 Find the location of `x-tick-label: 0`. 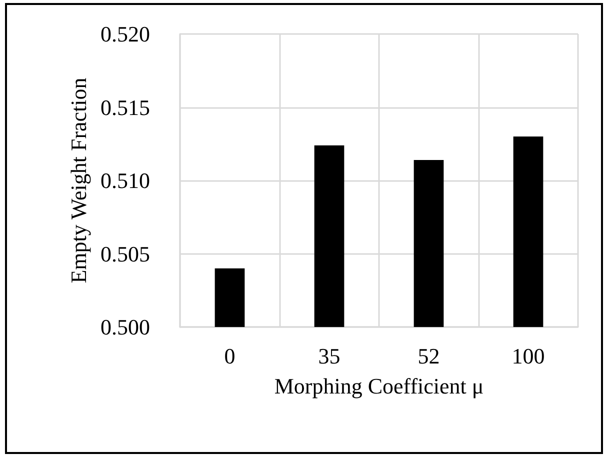

x-tick-label: 0 is located at coordinates (230, 356).